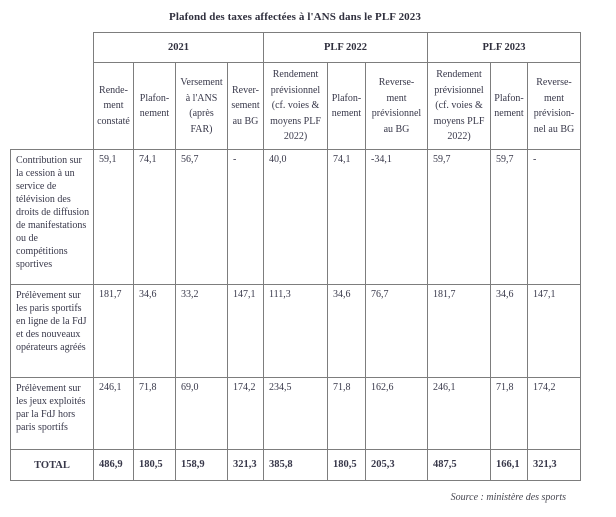 Image resolution: width=616 pixels, height=517 pixels. What do you see at coordinates (459, 465) in the screenshot?
I see `total-cell-value: 487,5` at bounding box center [459, 465].